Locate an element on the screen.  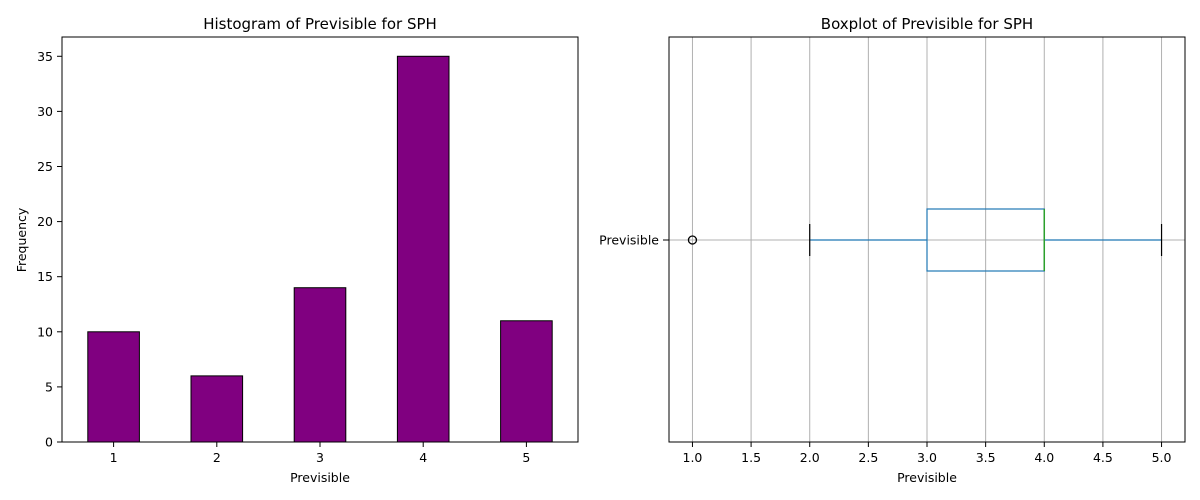
boxplot-y-ticks: Previsible is located at coordinates (634, 240).